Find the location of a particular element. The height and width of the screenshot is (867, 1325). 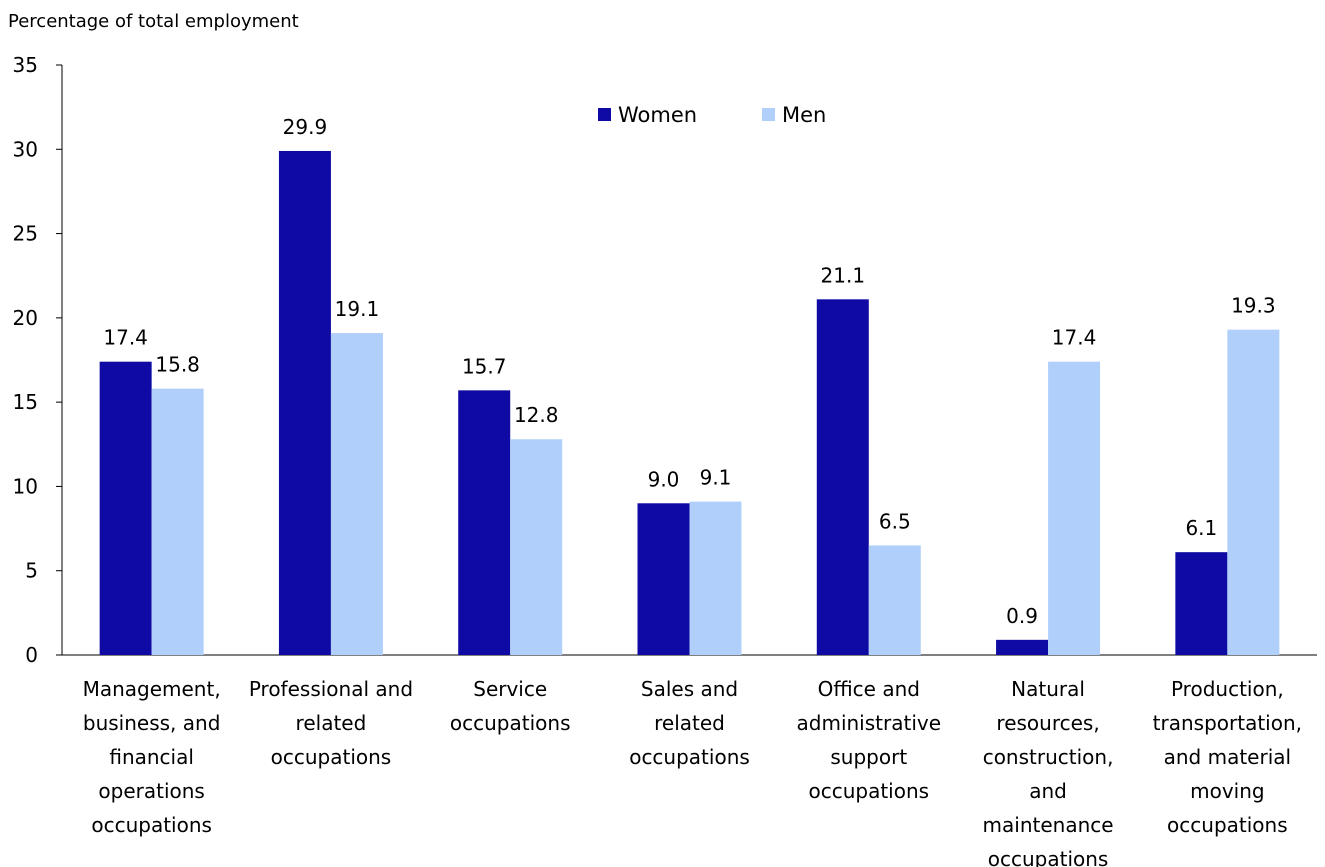

category-label: Service occupations is located at coordinates (510, 706).